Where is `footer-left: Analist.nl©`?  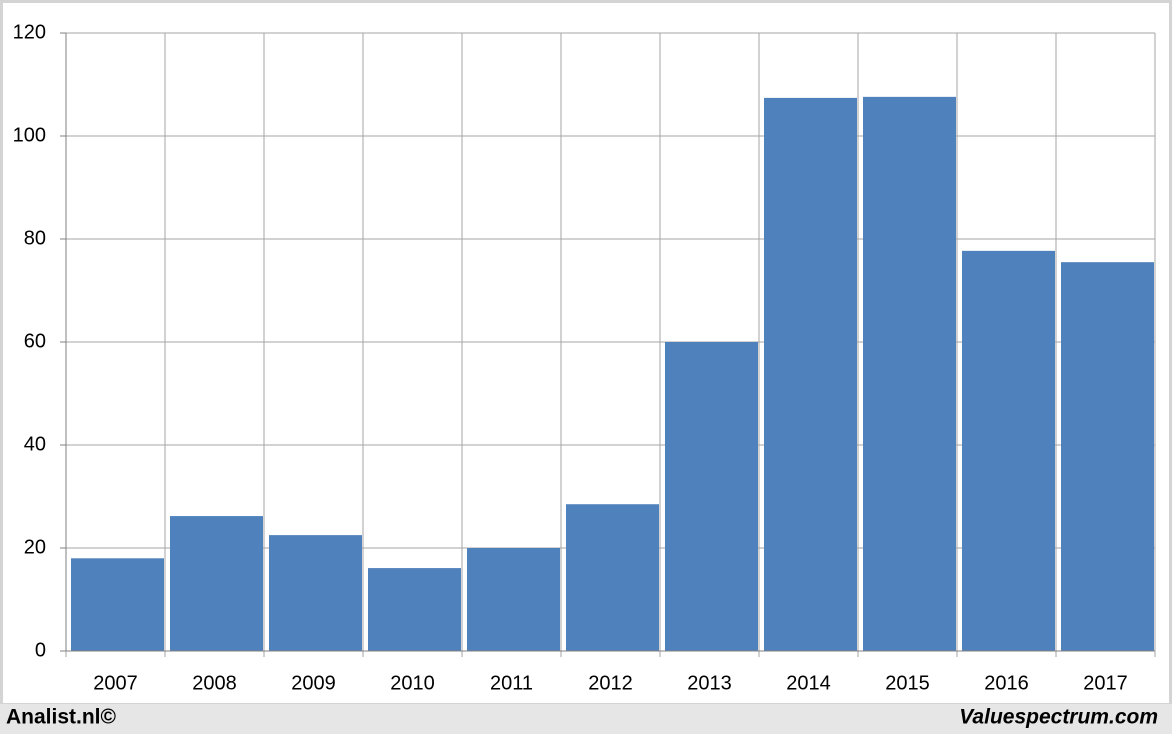 footer-left: Analist.nl© is located at coordinates (61, 717).